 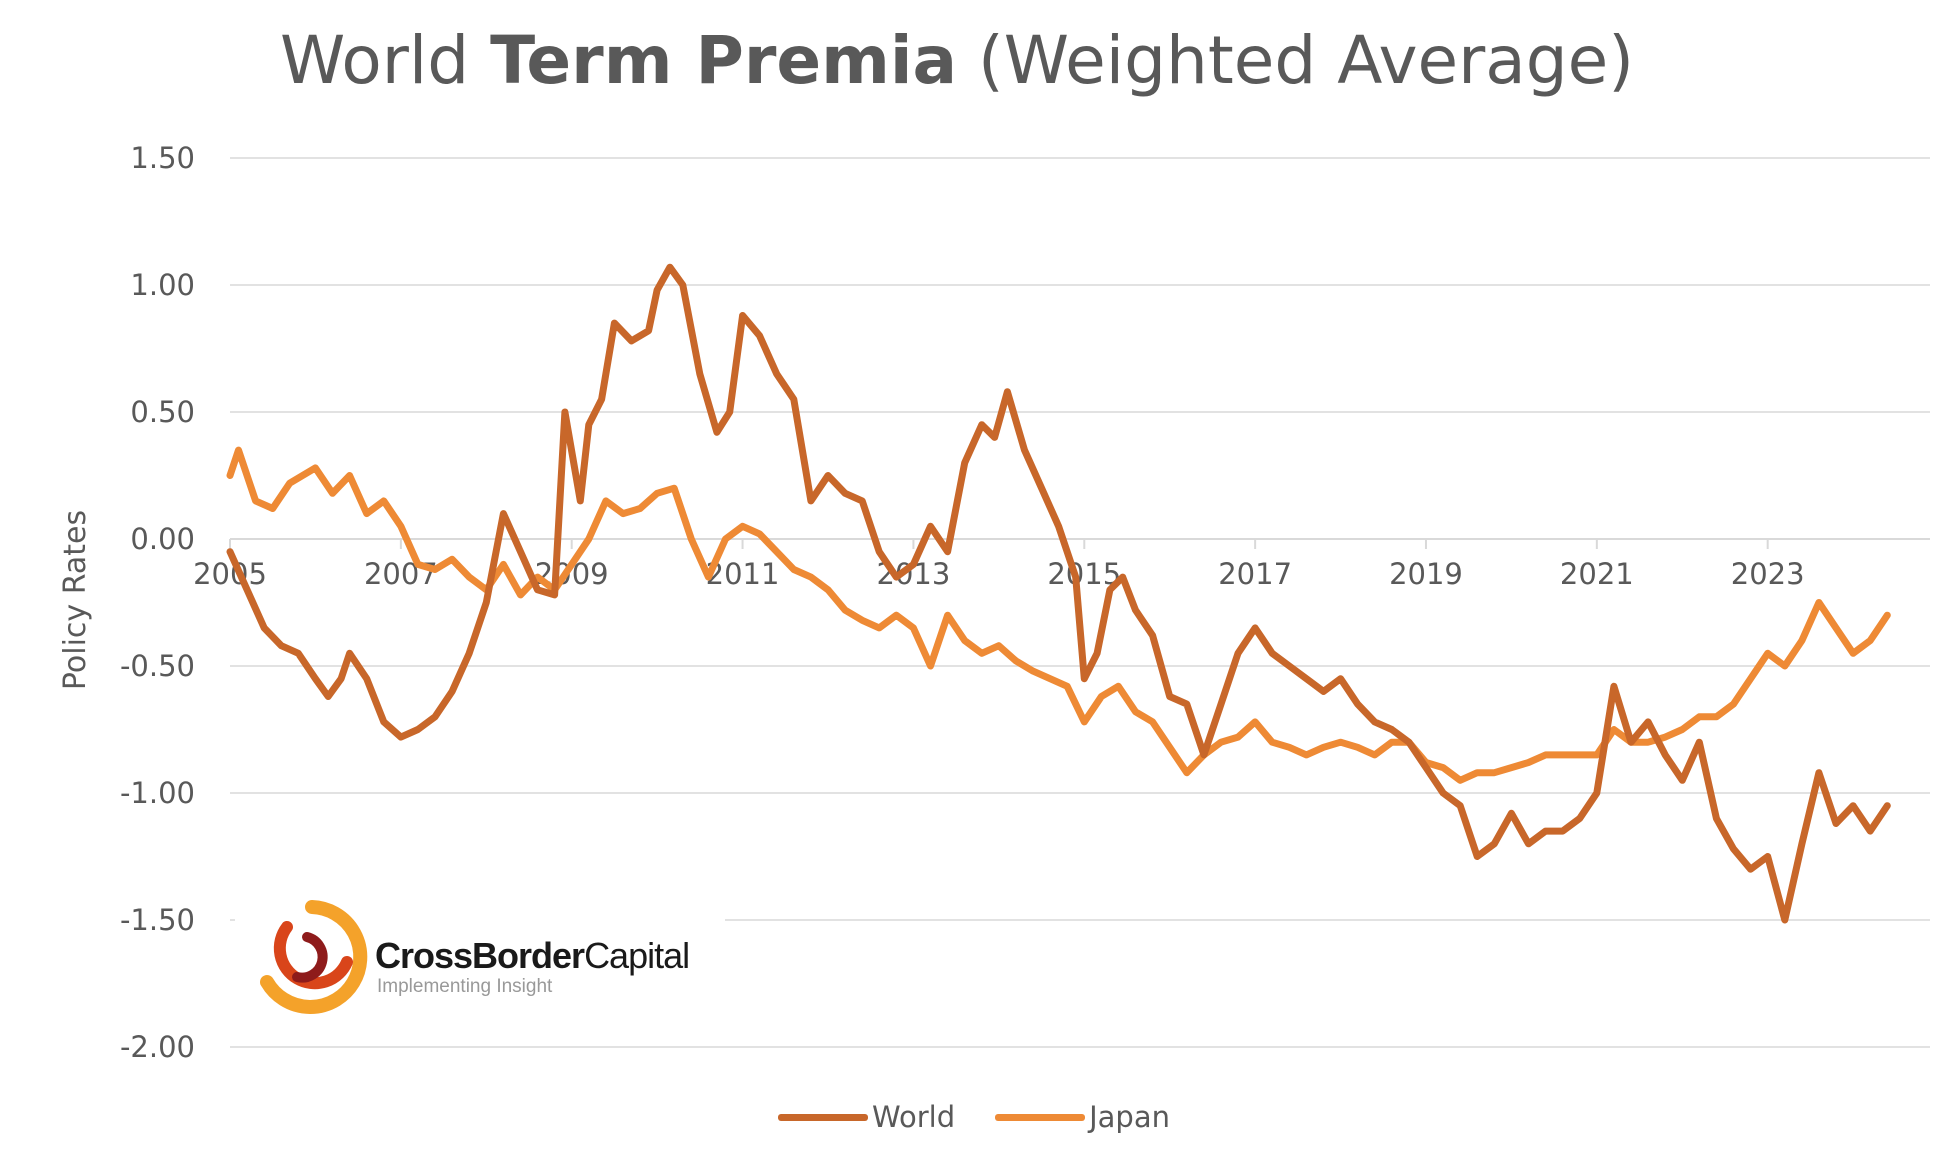 I want to click on y-tick-label: -1.00, so click(x=157, y=793).